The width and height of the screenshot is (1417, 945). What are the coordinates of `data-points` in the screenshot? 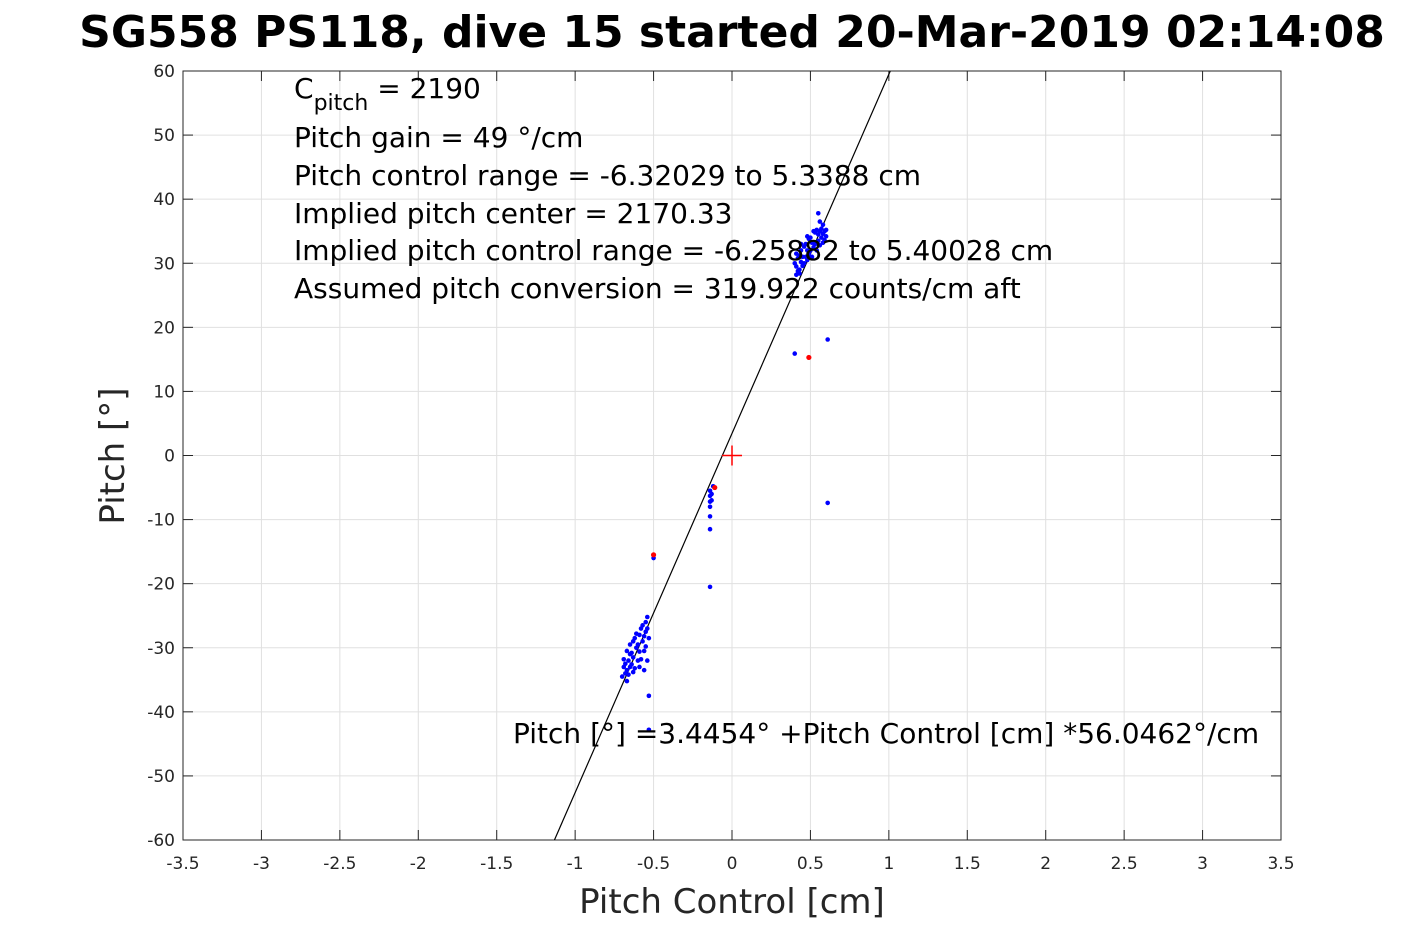 It's located at (724, 471).